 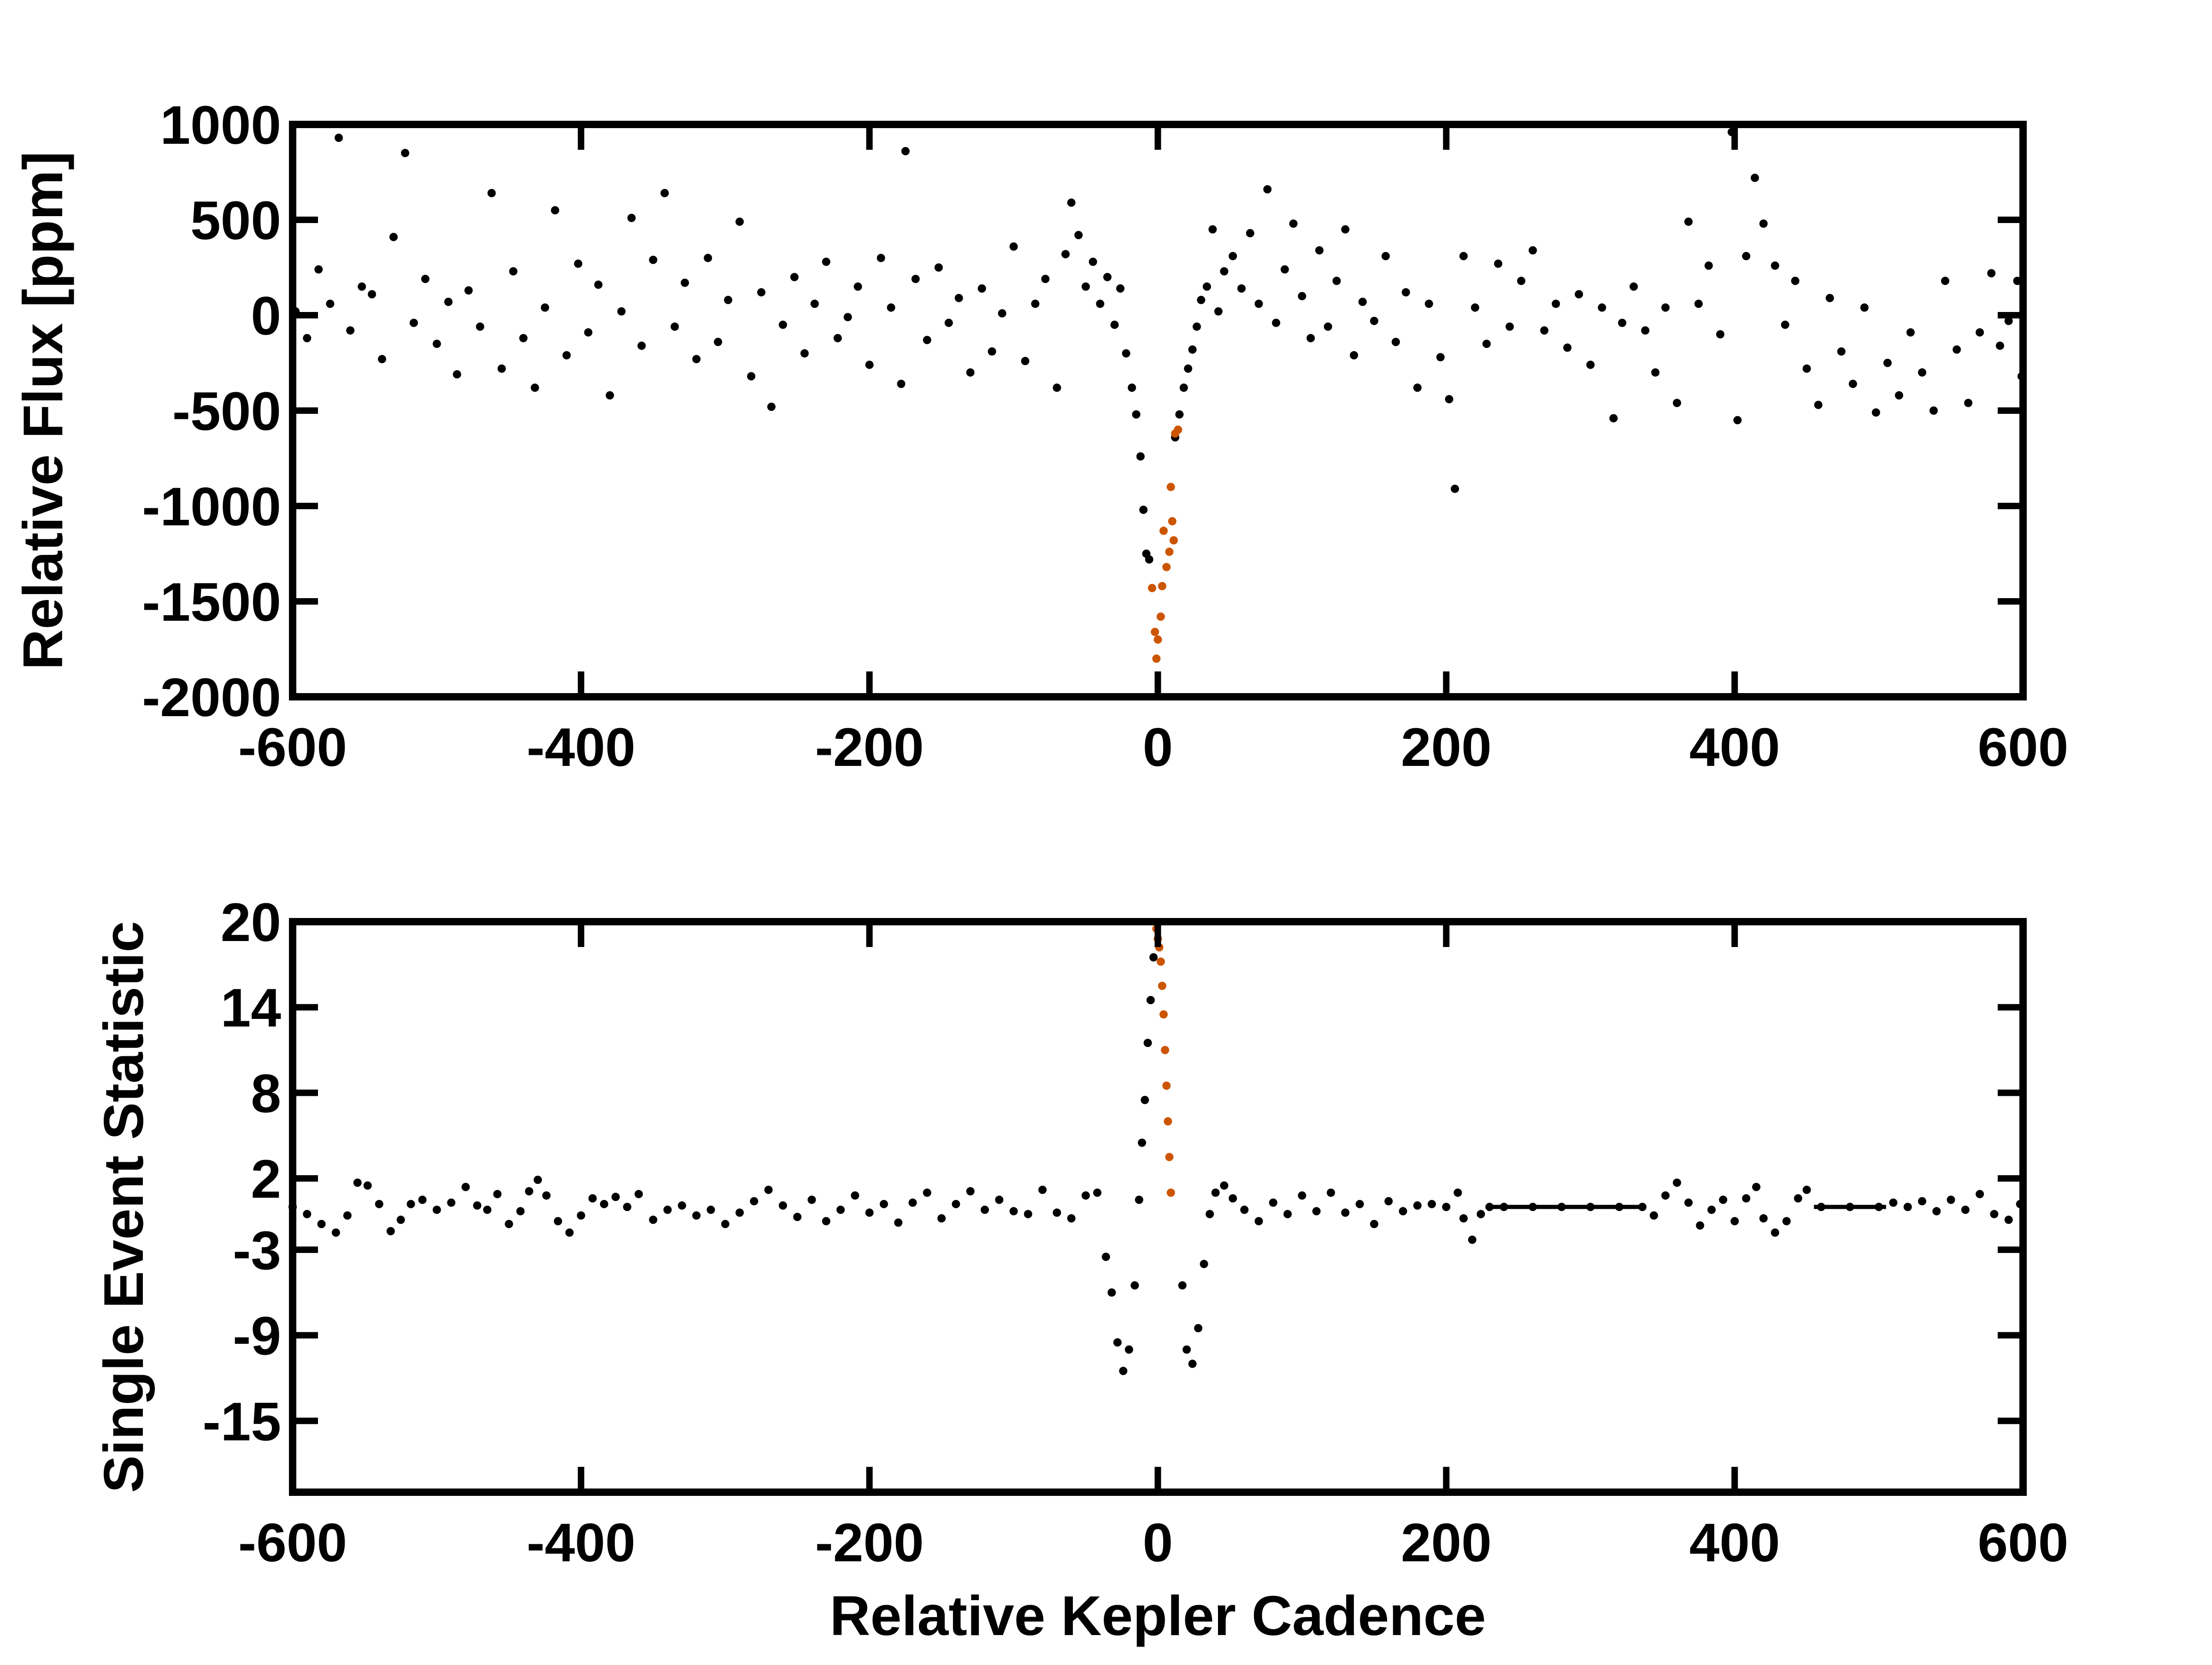 What do you see at coordinates (1166, 1086) in the screenshot?
I see `ses-panel-point-in-transit` at bounding box center [1166, 1086].